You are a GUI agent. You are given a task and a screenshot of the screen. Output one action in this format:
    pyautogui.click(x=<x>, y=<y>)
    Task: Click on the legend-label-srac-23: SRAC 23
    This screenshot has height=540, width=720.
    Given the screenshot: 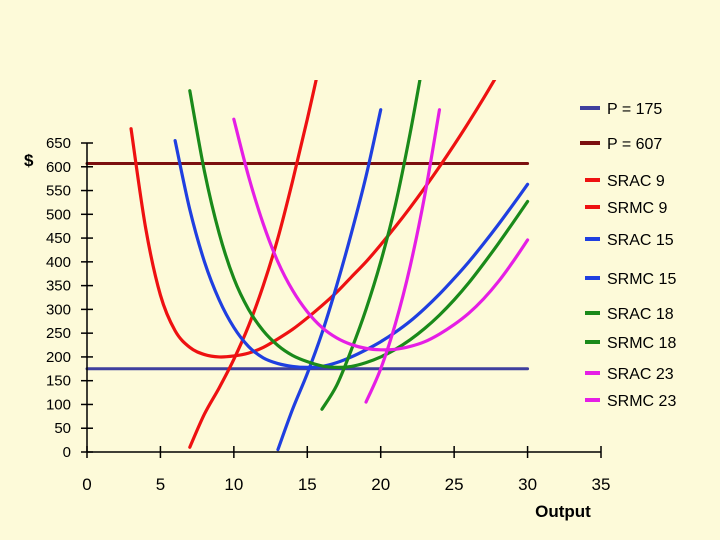 What is the action you would take?
    pyautogui.click(x=640, y=374)
    